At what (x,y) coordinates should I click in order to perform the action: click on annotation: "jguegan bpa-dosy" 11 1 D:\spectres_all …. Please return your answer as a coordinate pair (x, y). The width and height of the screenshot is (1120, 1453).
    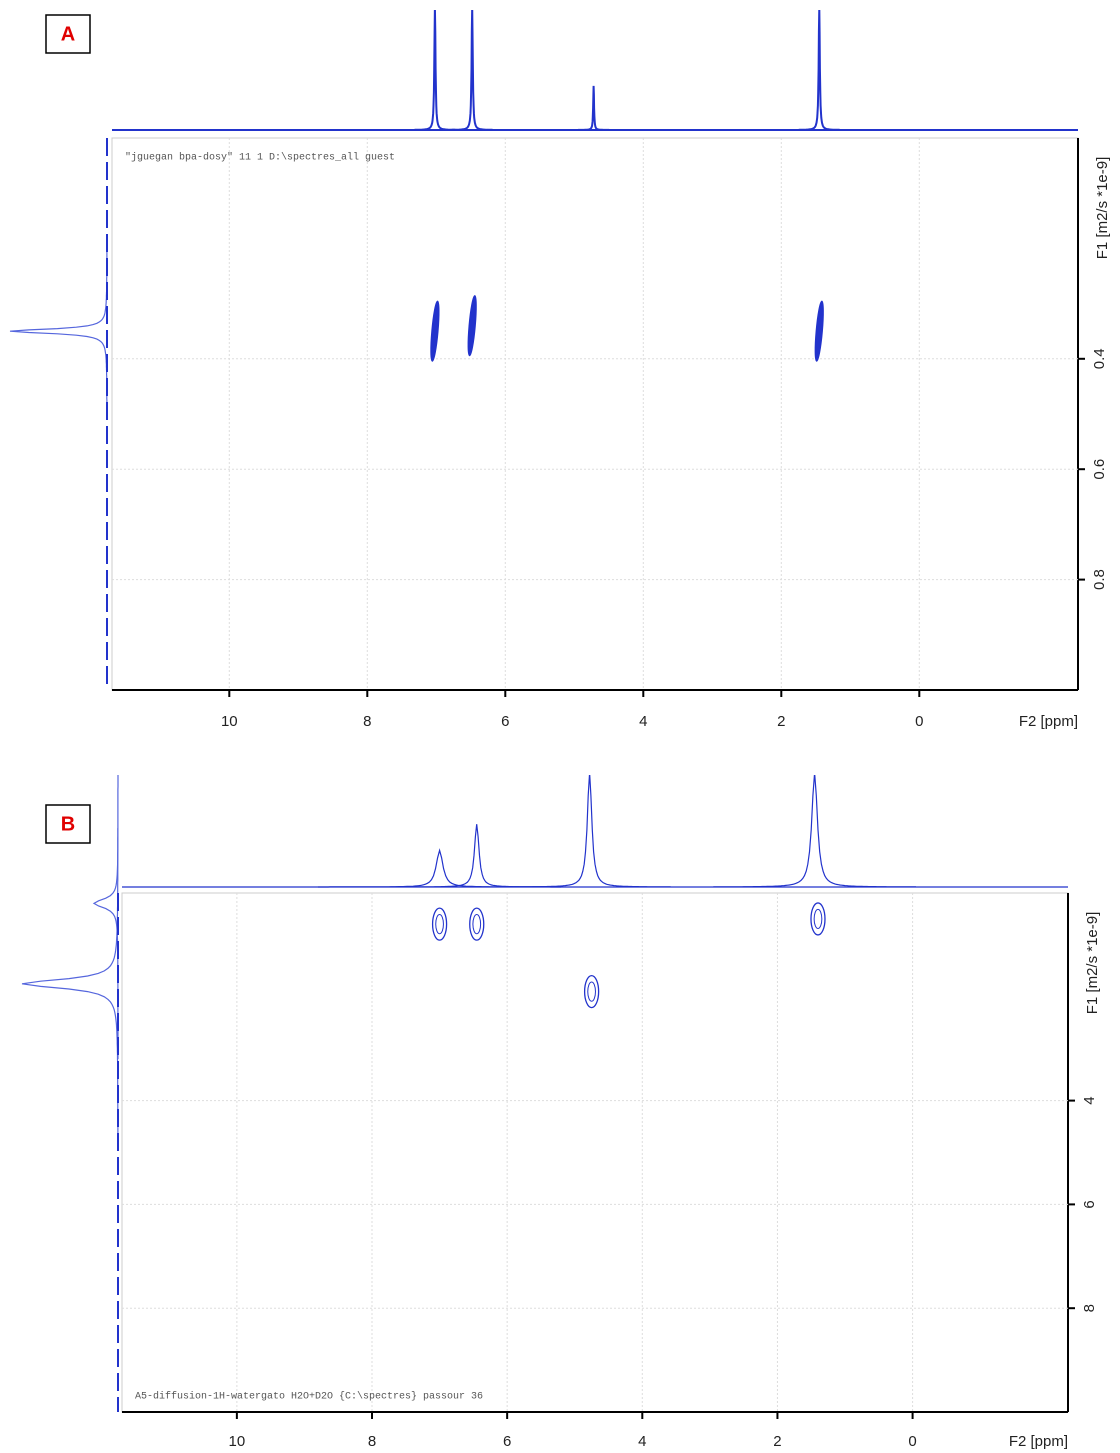
    Looking at the image, I should click on (260, 158).